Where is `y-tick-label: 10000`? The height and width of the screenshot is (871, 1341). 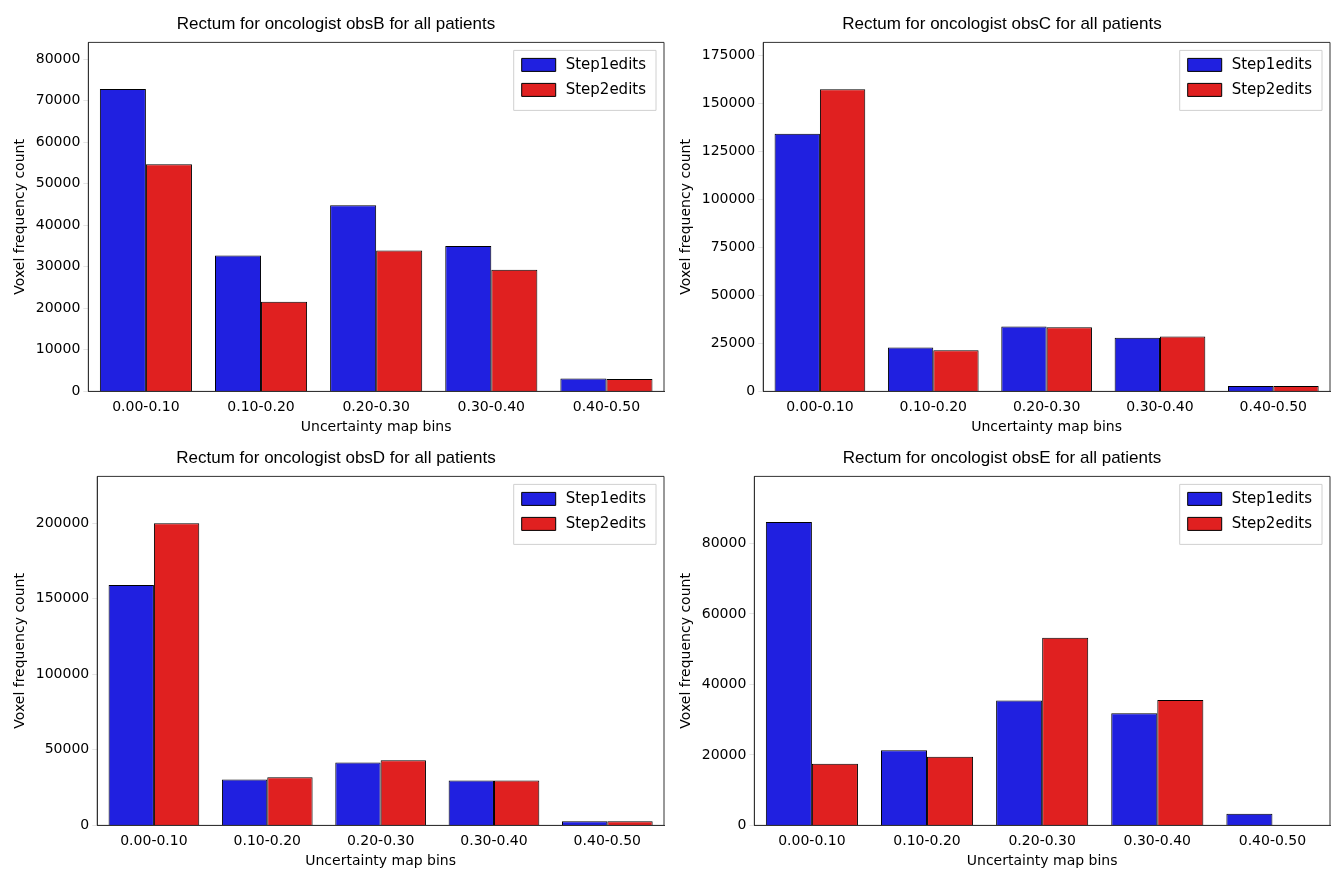
y-tick-label: 10000 is located at coordinates (58, 348).